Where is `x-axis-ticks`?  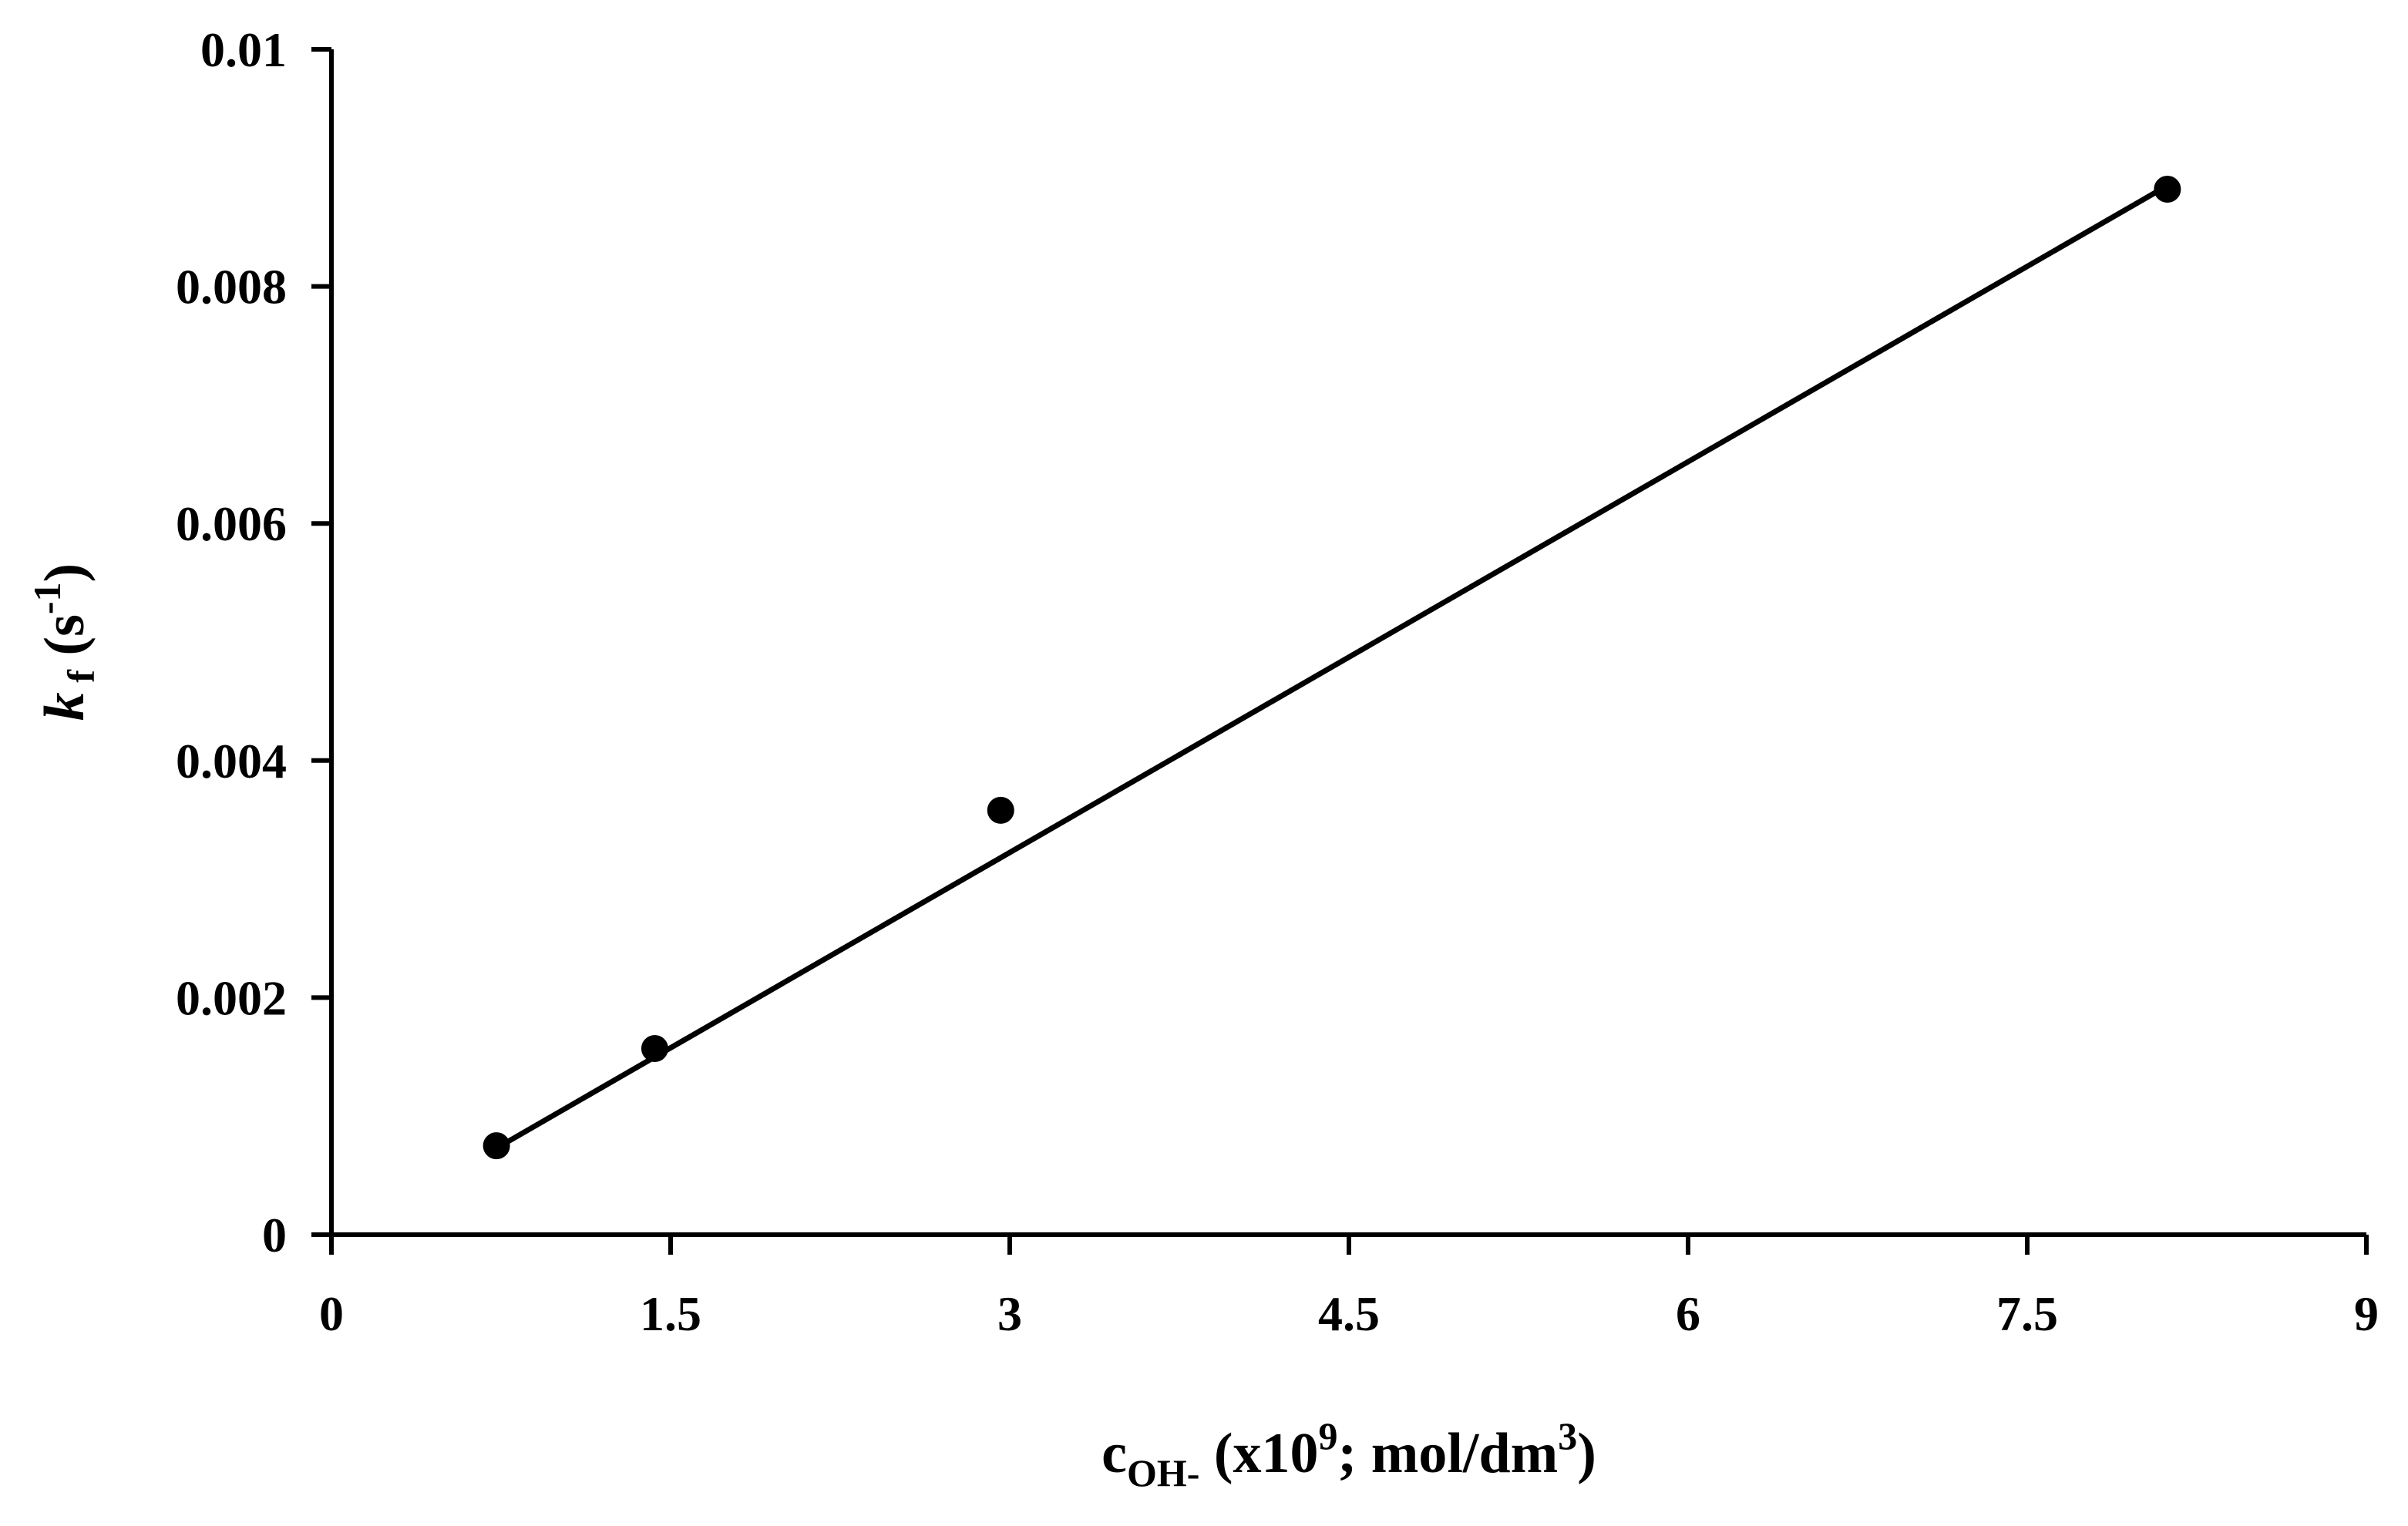 x-axis-ticks is located at coordinates (1349, 1245).